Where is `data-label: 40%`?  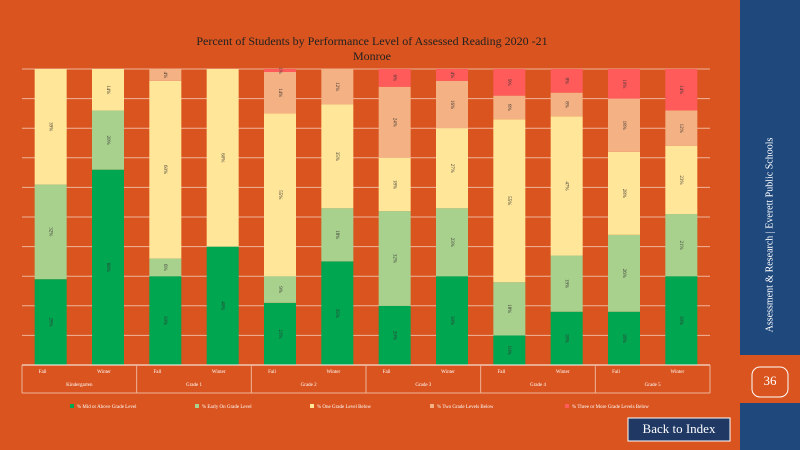 data-label: 40% is located at coordinates (222, 305).